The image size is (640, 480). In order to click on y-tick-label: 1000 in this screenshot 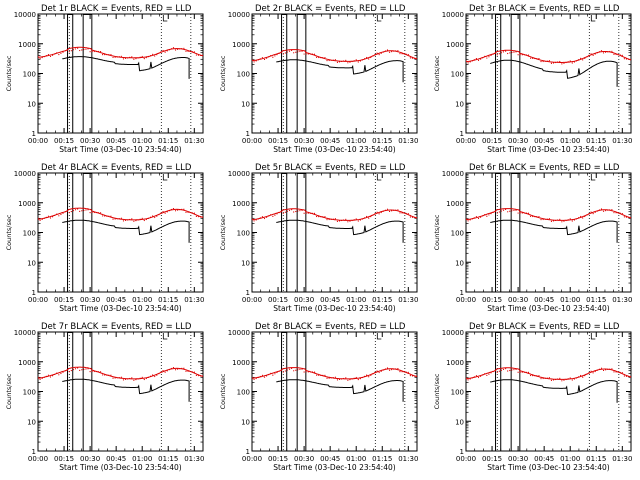, I will do `click(455, 204)`.